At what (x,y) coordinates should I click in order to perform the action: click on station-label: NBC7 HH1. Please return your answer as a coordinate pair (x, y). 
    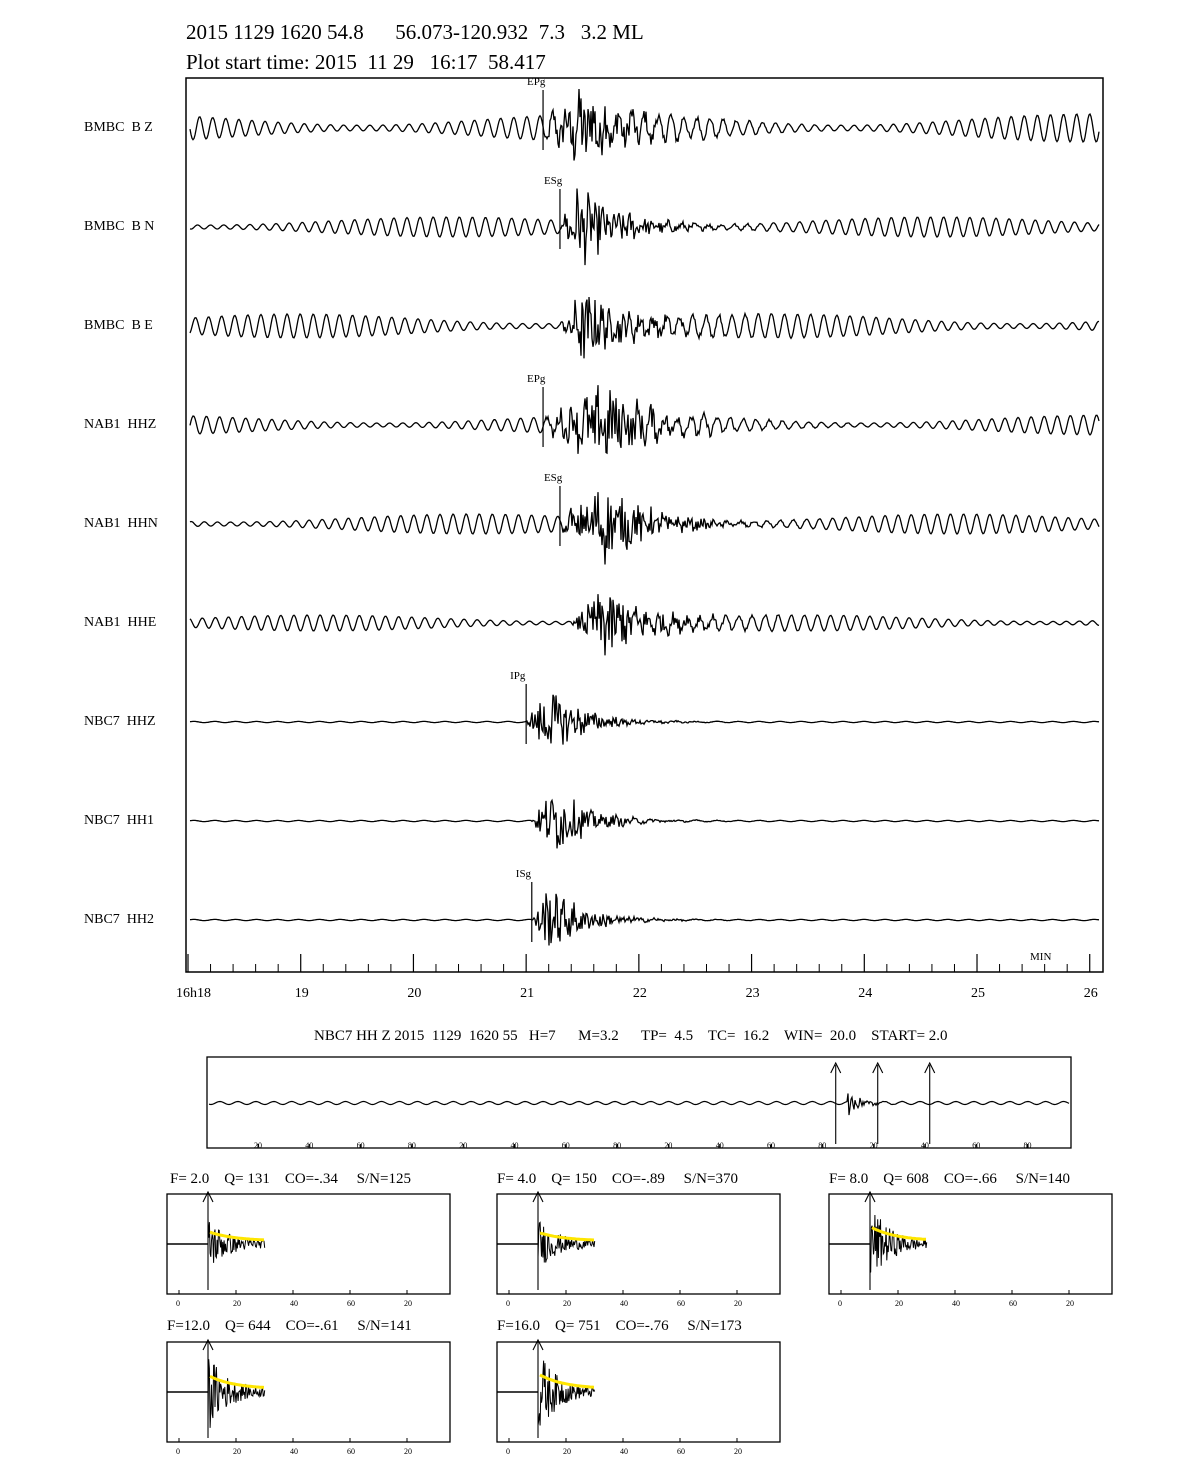
    Looking at the image, I should click on (119, 820).